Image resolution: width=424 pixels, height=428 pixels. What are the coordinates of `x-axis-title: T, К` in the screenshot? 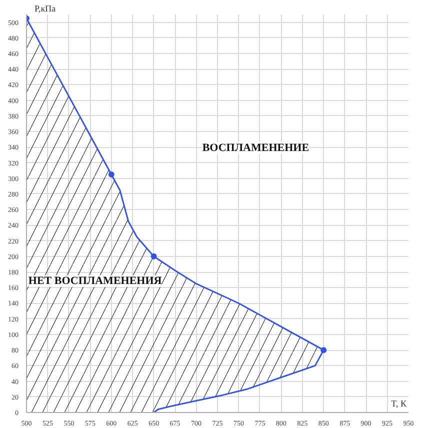 It's located at (399, 403).